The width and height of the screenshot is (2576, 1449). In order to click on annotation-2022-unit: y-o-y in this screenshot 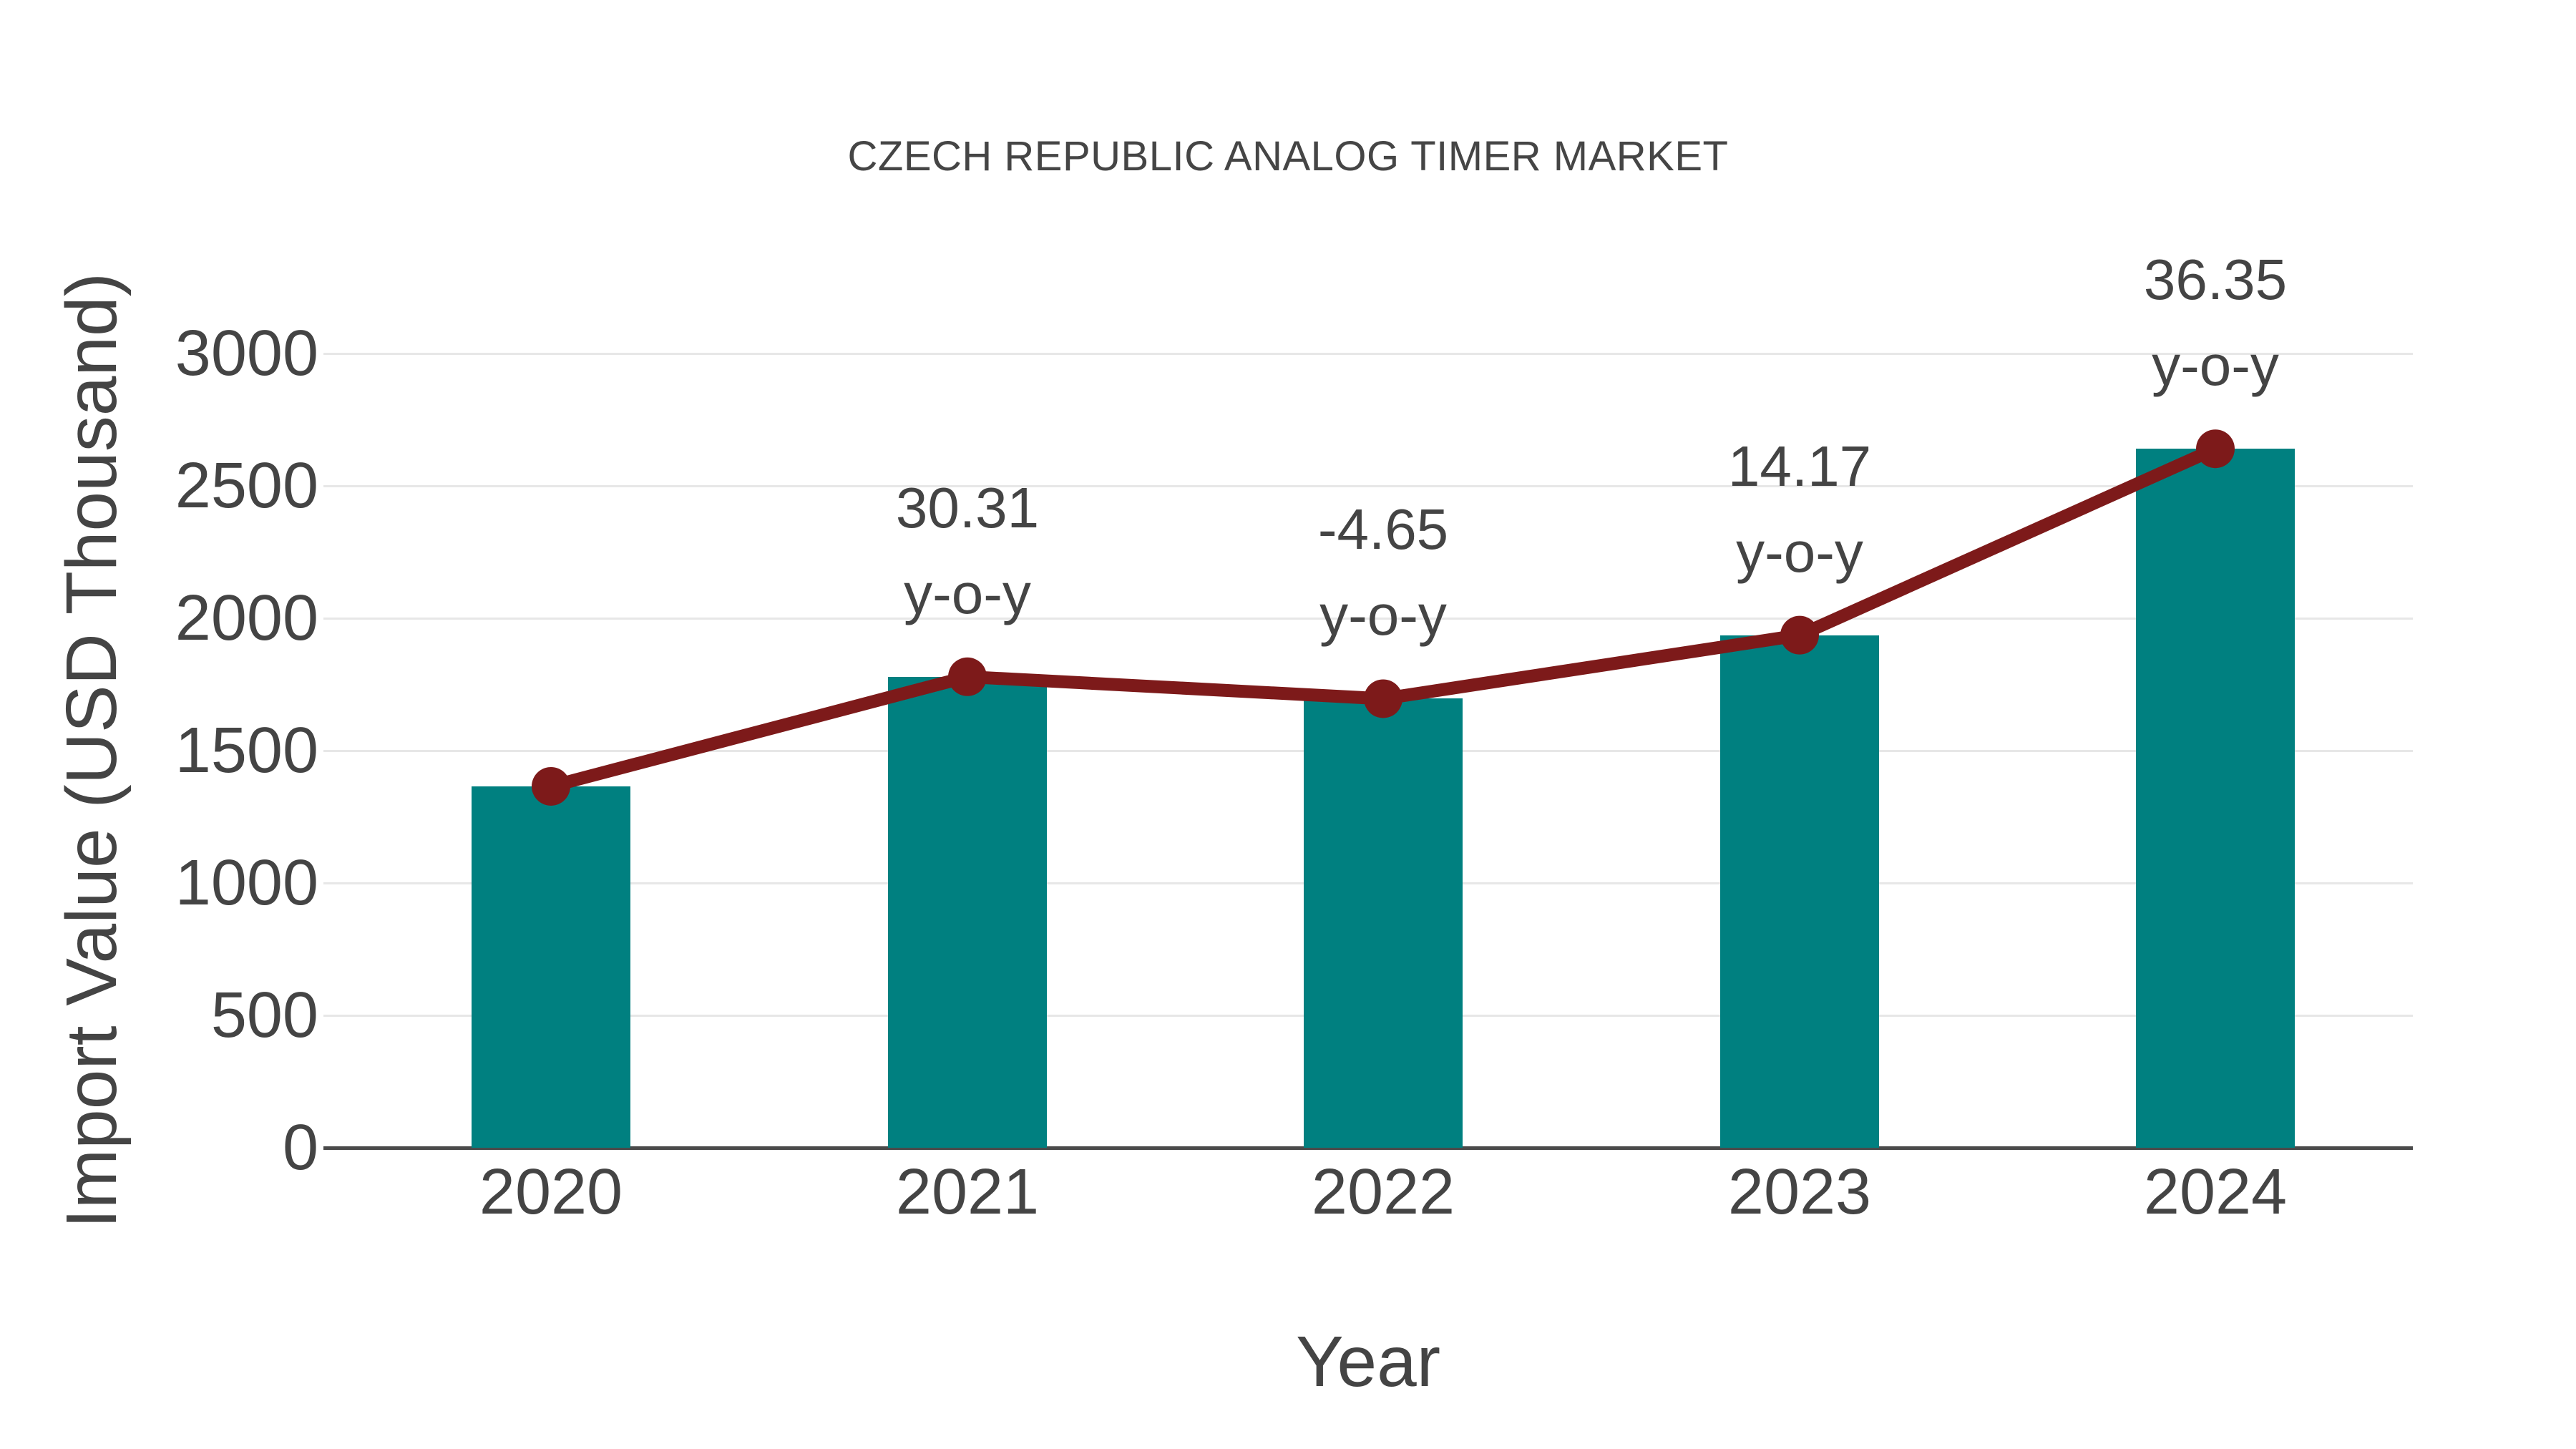, I will do `click(1383, 615)`.